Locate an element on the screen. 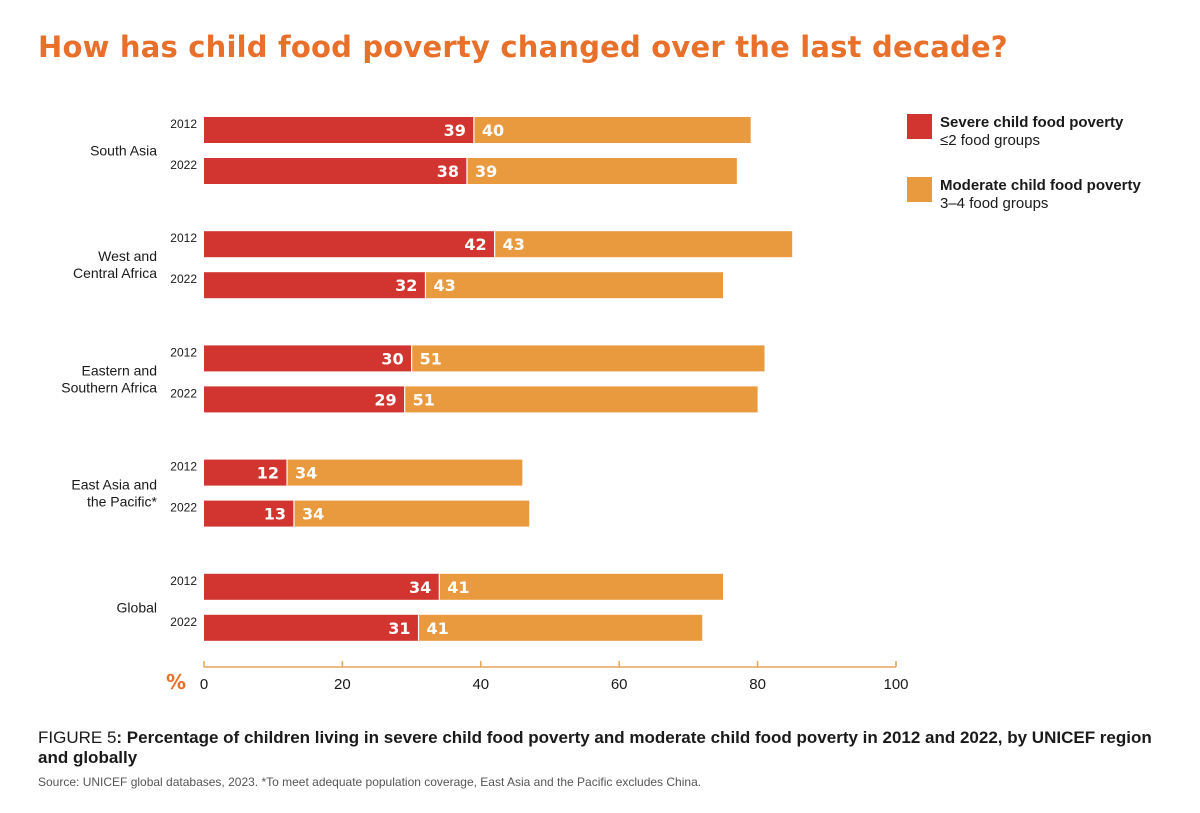 The height and width of the screenshot is (813, 1200). region-label: East Asia and is located at coordinates (114, 485).